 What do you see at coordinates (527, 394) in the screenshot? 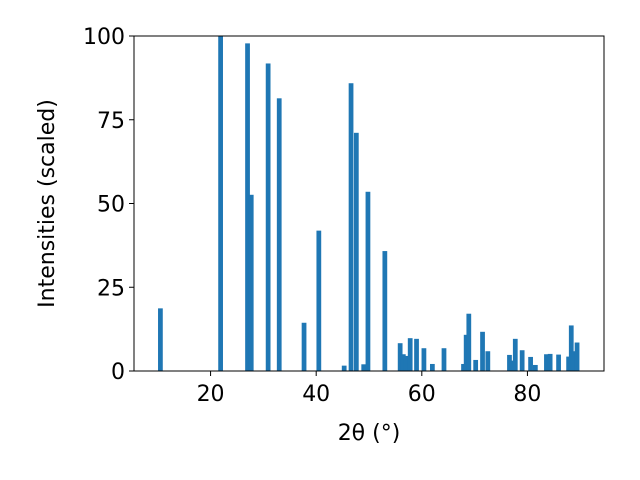
I see `x-tick-label: 80` at bounding box center [527, 394].